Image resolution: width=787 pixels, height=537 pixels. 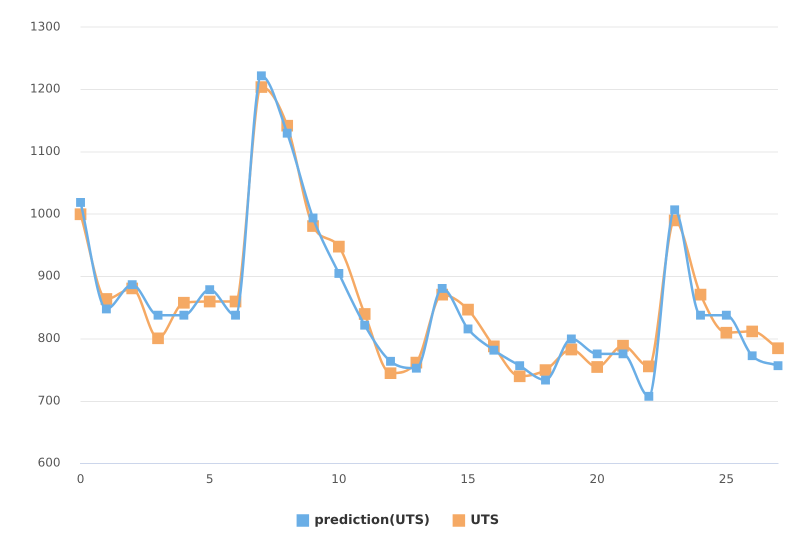 What do you see at coordinates (45, 213) in the screenshot?
I see `y-tick-label: 1000` at bounding box center [45, 213].